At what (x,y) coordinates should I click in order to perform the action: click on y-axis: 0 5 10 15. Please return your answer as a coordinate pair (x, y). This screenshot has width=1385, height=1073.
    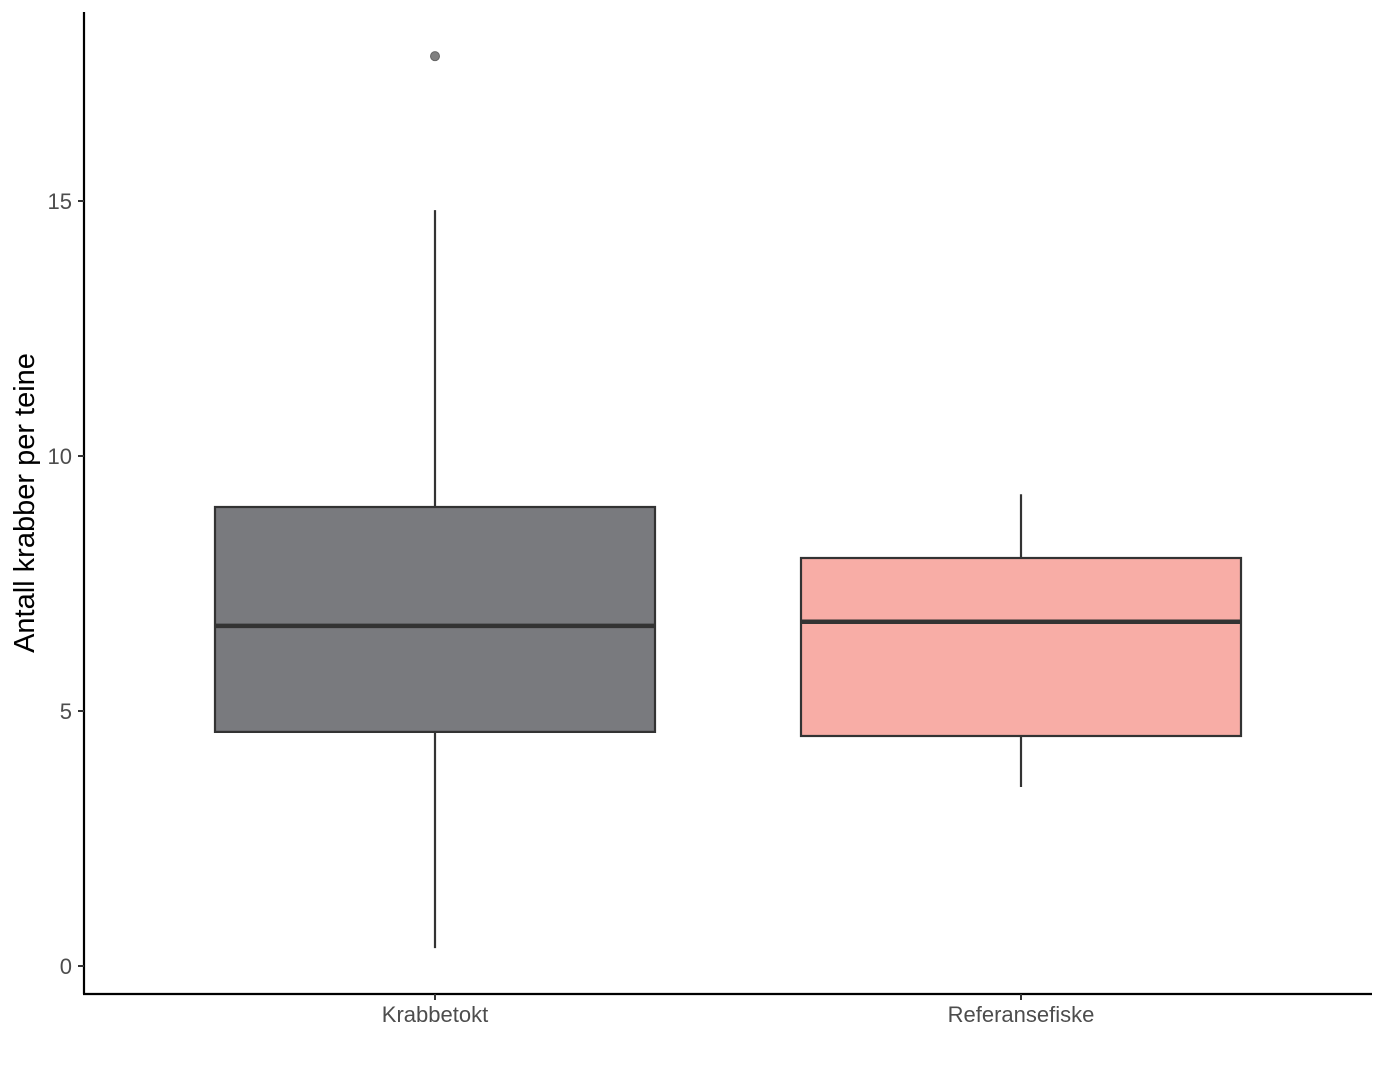
    Looking at the image, I should click on (67, 503).